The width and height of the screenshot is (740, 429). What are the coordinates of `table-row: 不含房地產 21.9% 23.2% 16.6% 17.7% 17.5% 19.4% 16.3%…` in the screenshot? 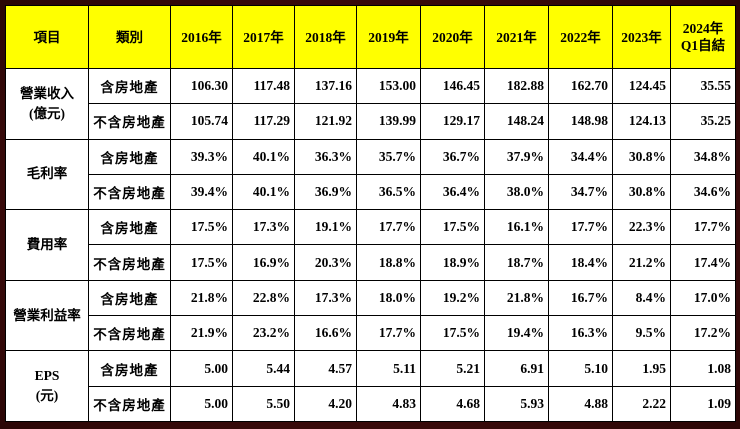 It's located at (371, 333).